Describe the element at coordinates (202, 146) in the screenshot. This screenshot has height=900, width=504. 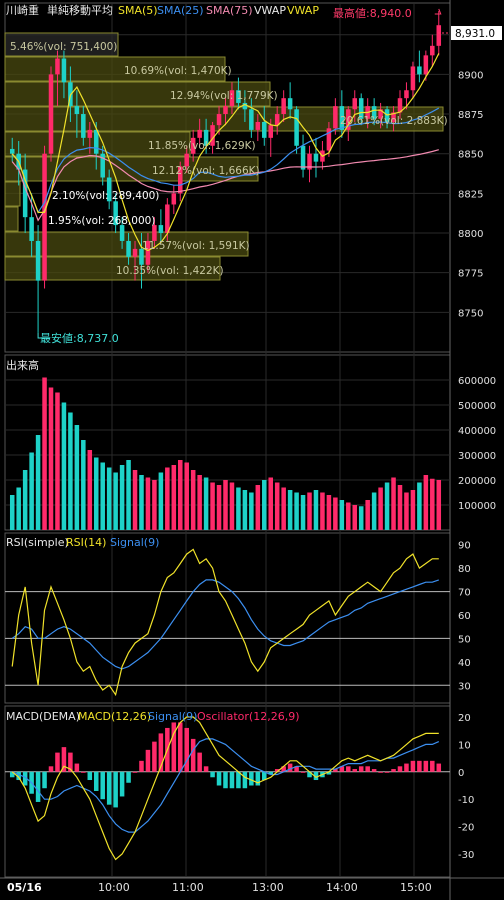
I see `volume-profile-label: 11.85%(vol: 1,629K)` at that location.